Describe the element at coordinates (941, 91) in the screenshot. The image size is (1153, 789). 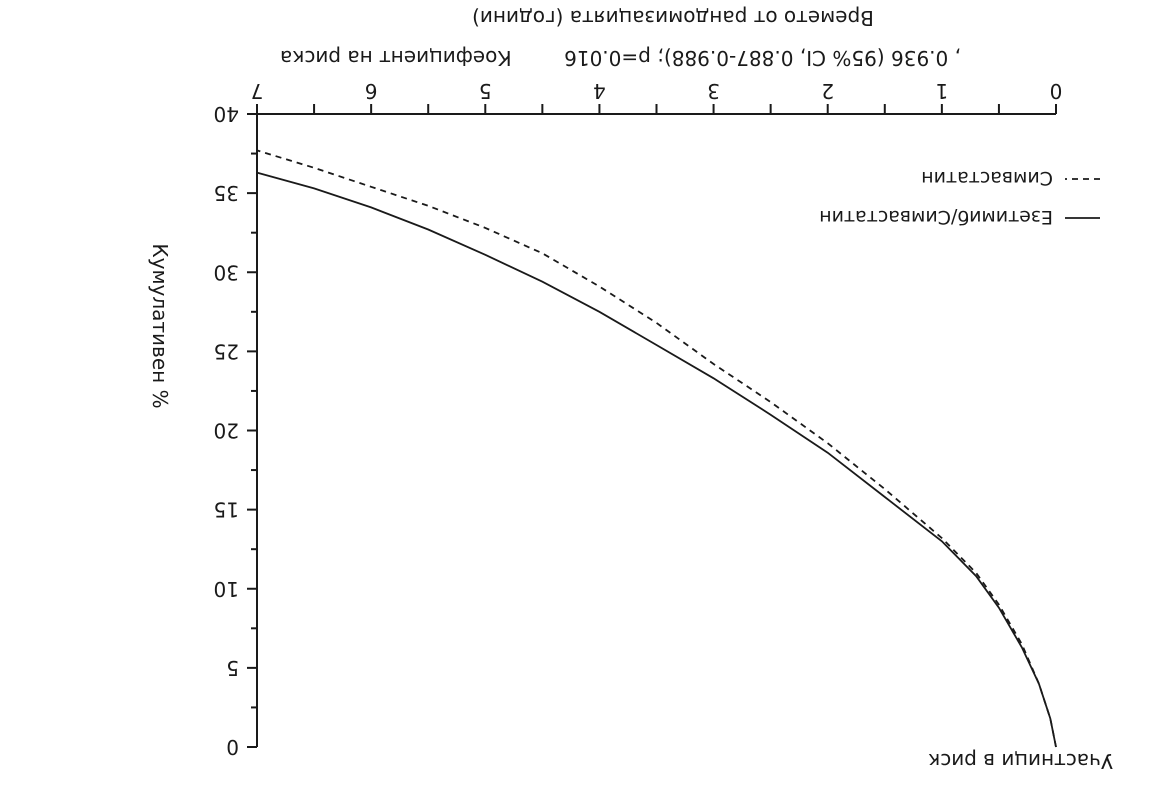
I see `x-tick-label: 1` at that location.